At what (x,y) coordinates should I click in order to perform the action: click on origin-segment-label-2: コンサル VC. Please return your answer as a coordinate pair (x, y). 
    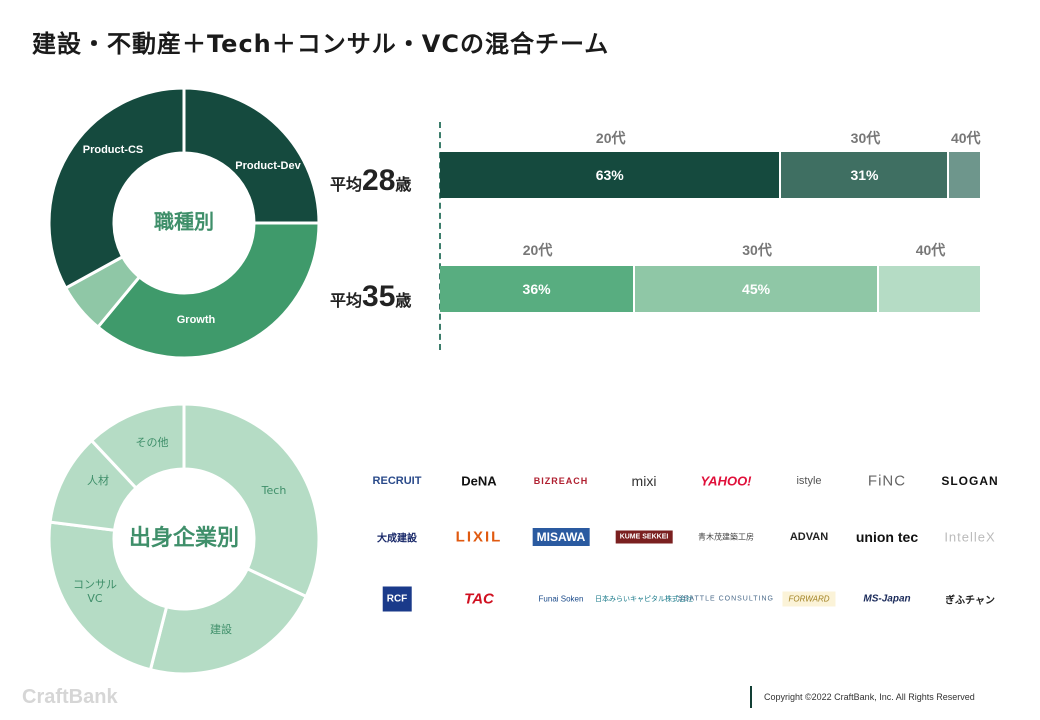
    Looking at the image, I should click on (95, 591).